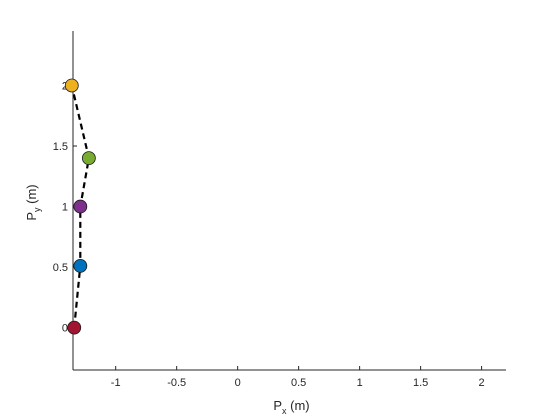  I want to click on x-tick-label: -1, so click(116, 383).